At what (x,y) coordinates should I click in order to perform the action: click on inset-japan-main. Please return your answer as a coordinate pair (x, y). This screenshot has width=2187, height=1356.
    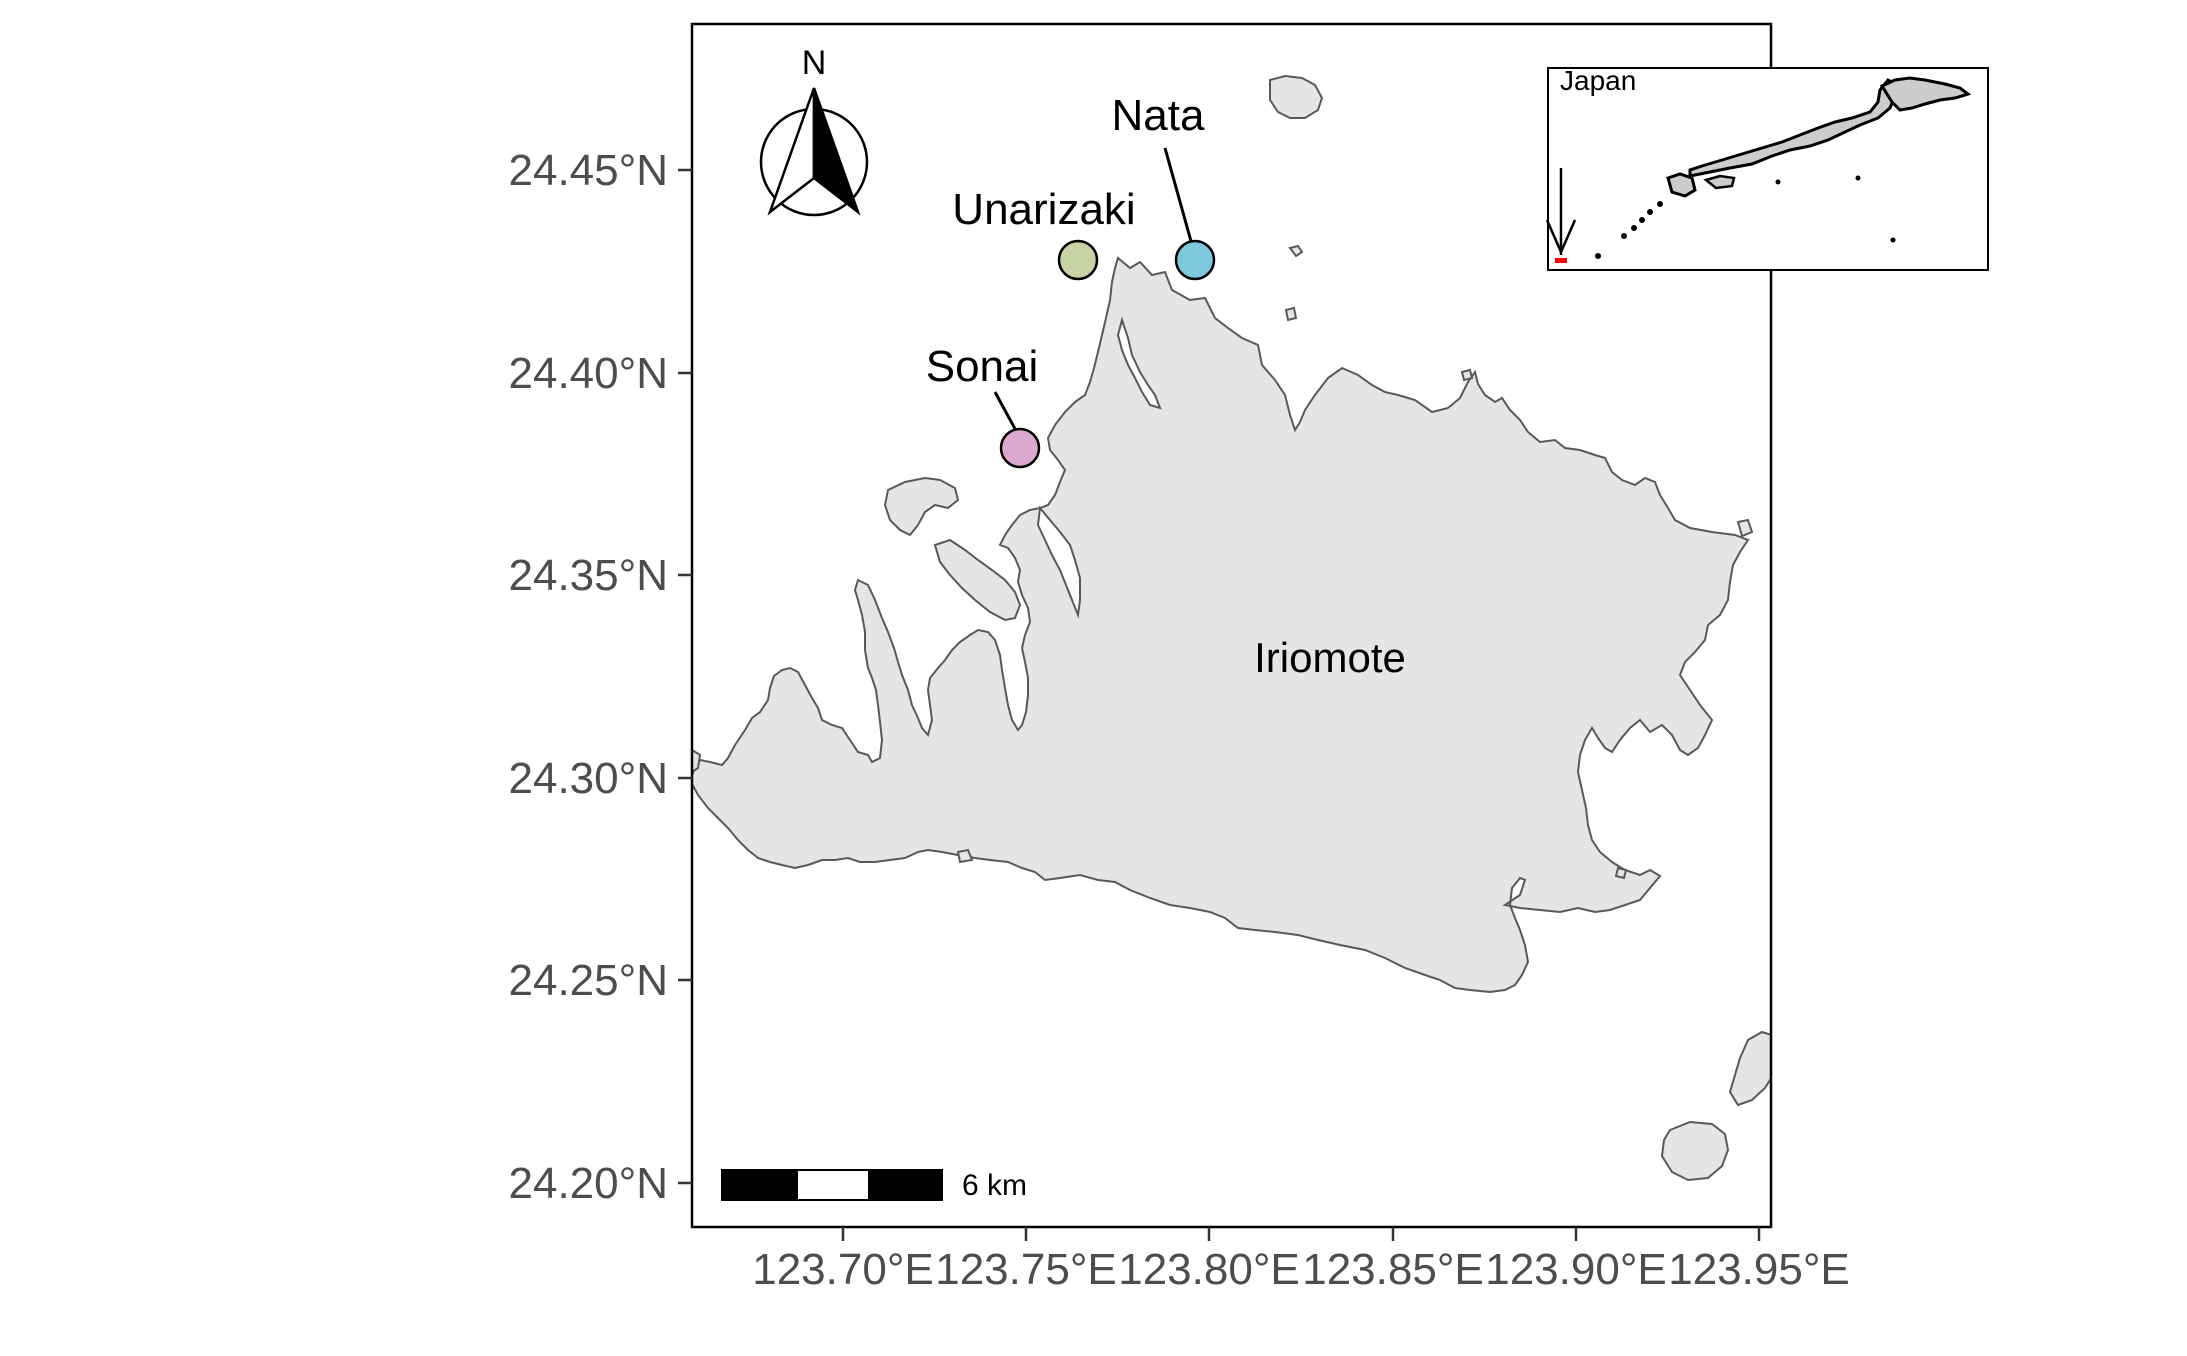
    Looking at the image, I should click on (1795, 128).